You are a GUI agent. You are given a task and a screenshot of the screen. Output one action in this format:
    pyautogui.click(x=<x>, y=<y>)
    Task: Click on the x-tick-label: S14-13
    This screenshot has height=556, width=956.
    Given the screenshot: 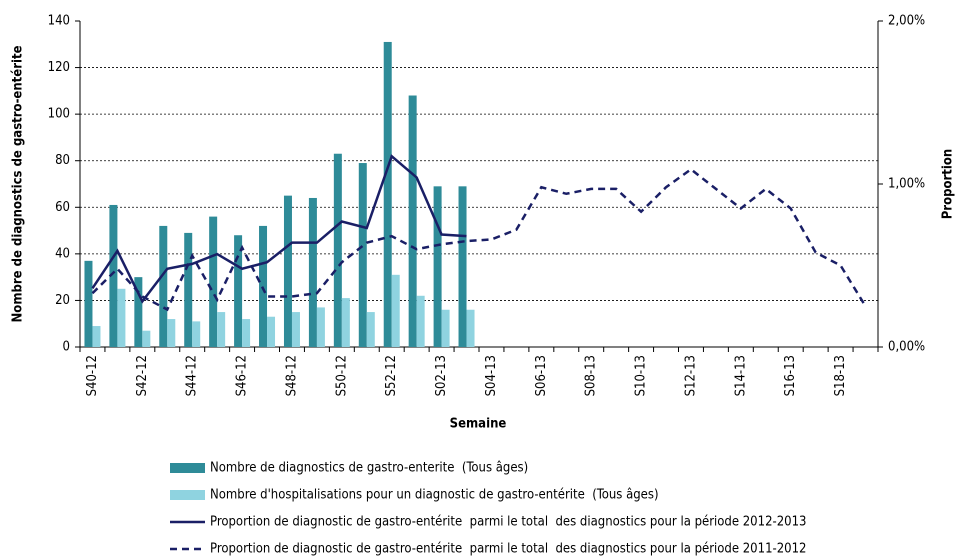 What is the action you would take?
    pyautogui.click(x=740, y=375)
    